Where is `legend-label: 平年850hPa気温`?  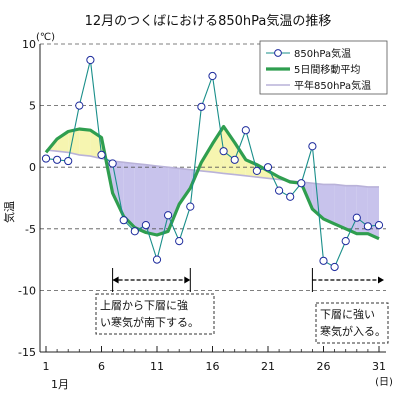 legend-label: 平年850hPa気温 is located at coordinates (332, 85).